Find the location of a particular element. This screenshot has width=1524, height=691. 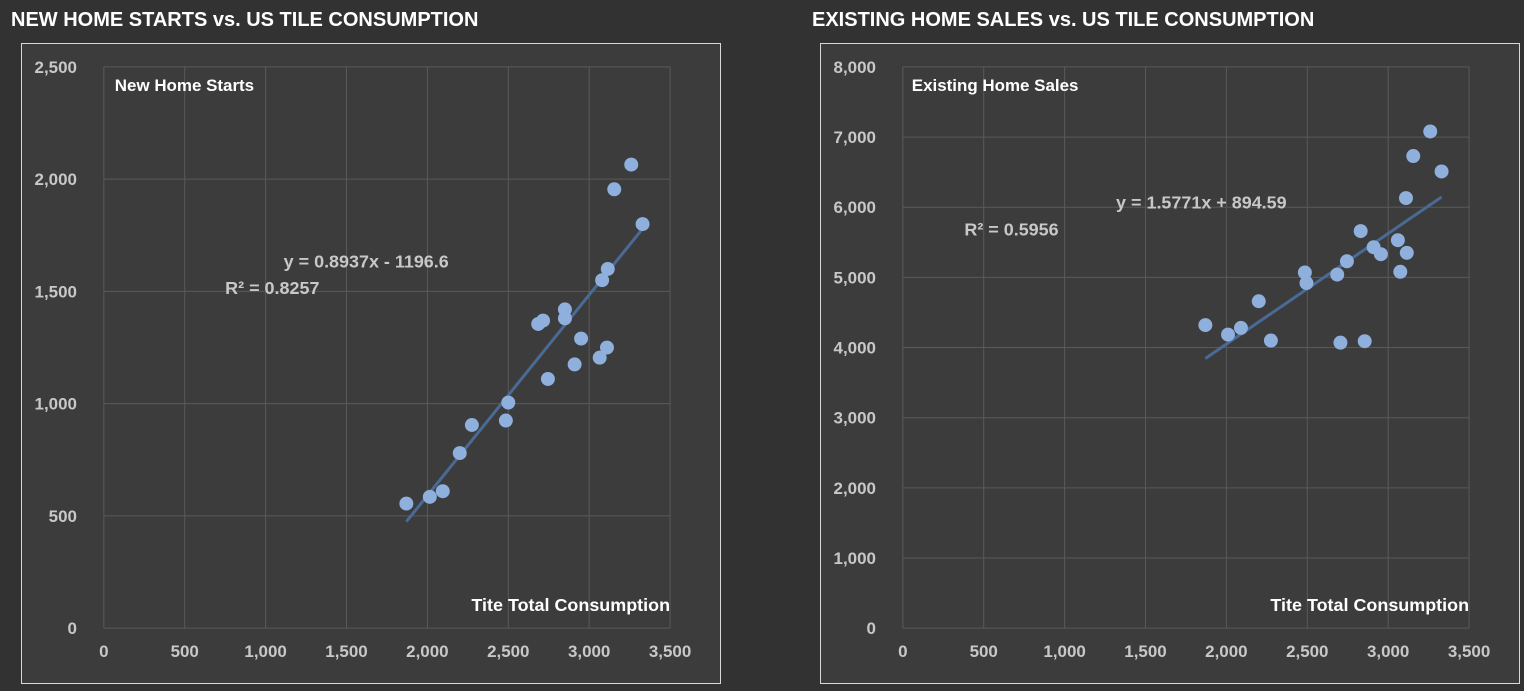

y-tick-label: 1,500 is located at coordinates (56, 291).